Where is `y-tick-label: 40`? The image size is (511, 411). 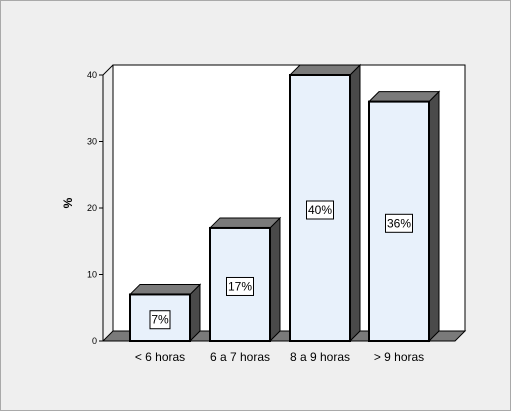 y-tick-label: 40 is located at coordinates (92, 75).